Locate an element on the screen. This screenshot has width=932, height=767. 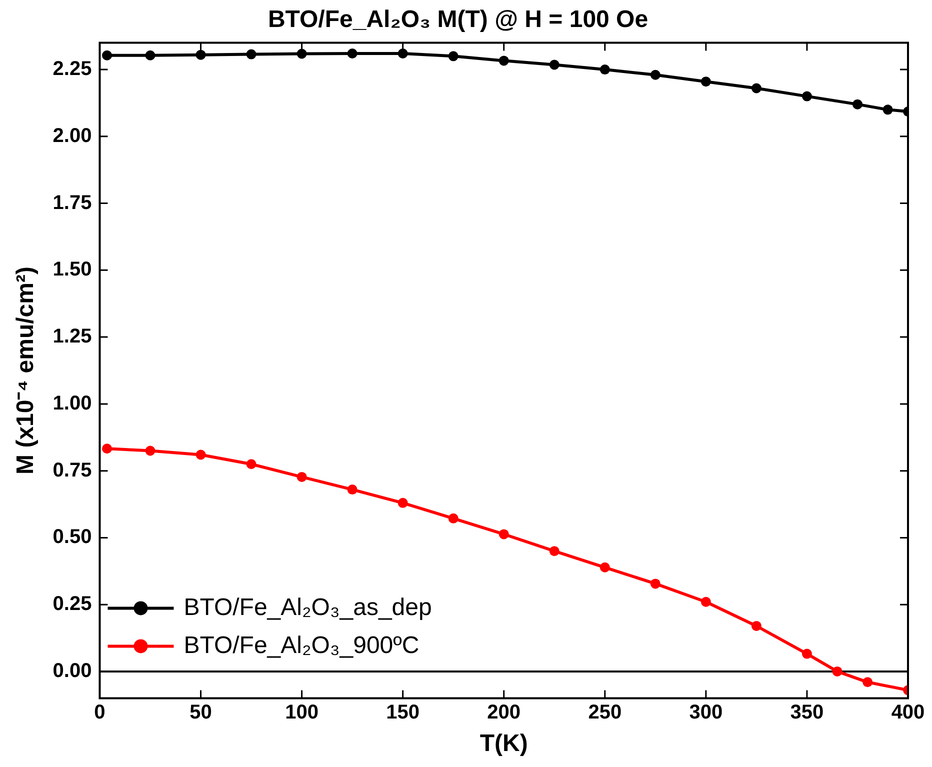
y-tick-label: 1.50 is located at coordinates (72, 269).